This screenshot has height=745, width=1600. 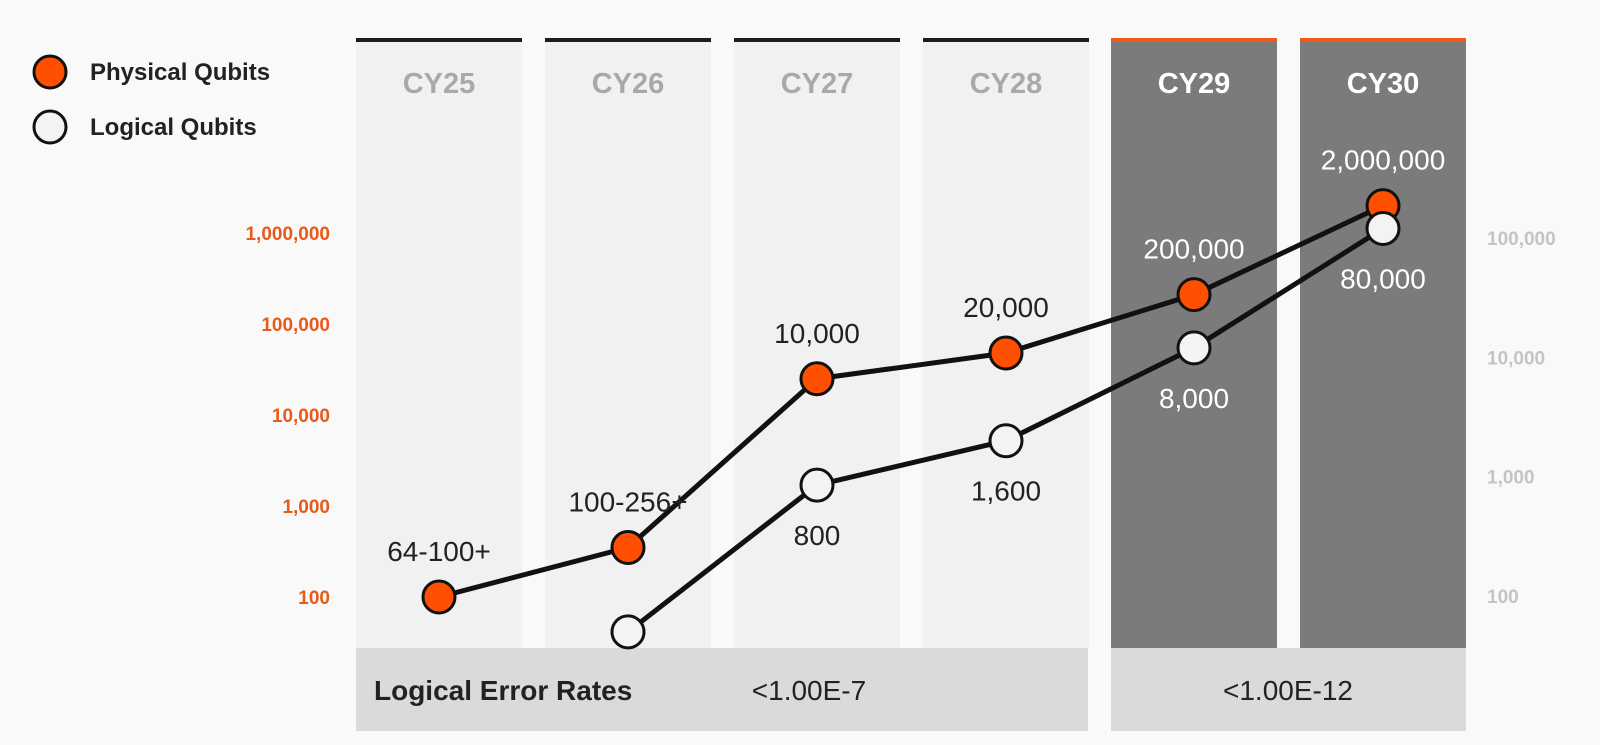 What do you see at coordinates (50, 127) in the screenshot?
I see `legend-logical-marker` at bounding box center [50, 127].